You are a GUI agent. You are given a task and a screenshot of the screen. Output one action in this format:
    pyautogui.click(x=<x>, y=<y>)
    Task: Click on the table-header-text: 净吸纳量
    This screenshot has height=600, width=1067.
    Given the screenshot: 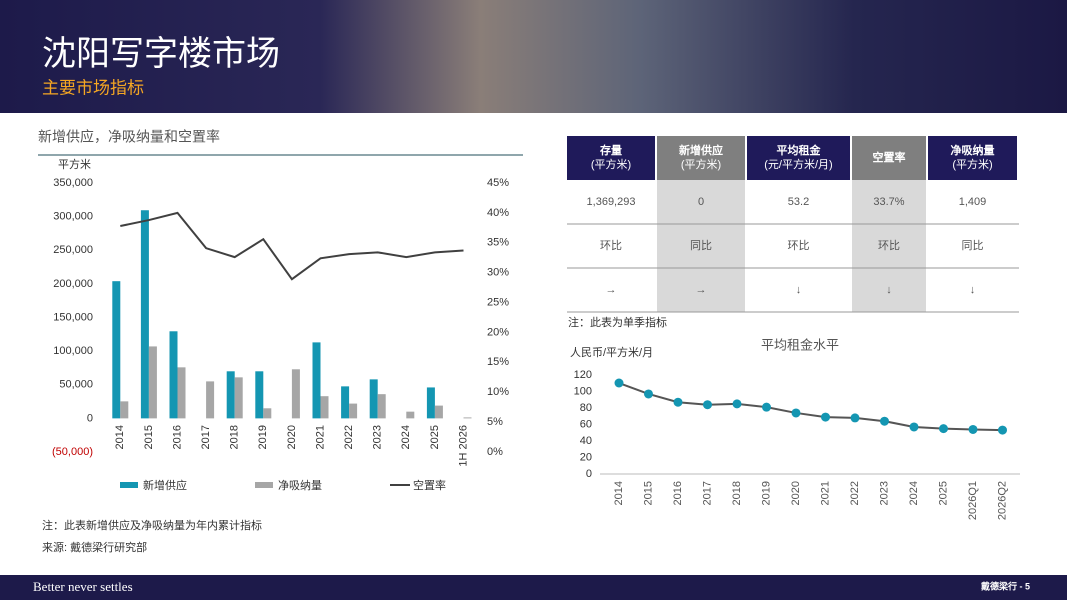 What is the action you would take?
    pyautogui.click(x=973, y=150)
    